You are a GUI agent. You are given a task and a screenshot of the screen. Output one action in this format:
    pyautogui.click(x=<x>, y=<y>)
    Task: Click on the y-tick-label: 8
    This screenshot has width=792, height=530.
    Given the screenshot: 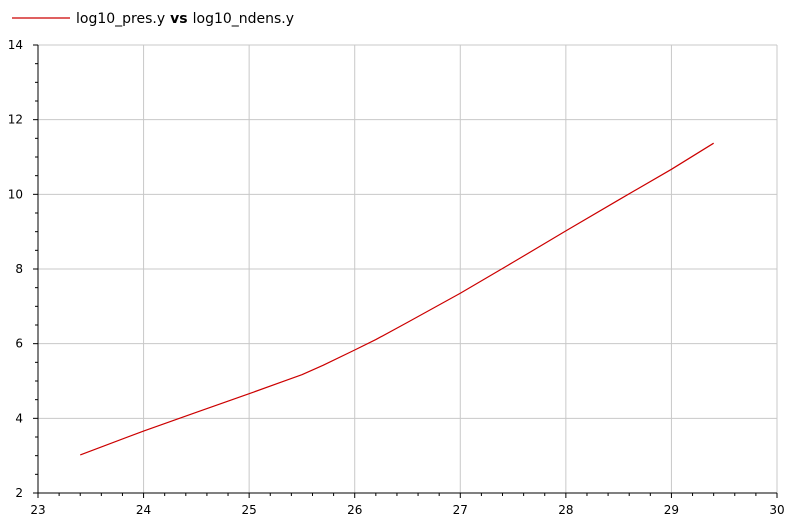 What is the action you would take?
    pyautogui.click(x=19, y=269)
    